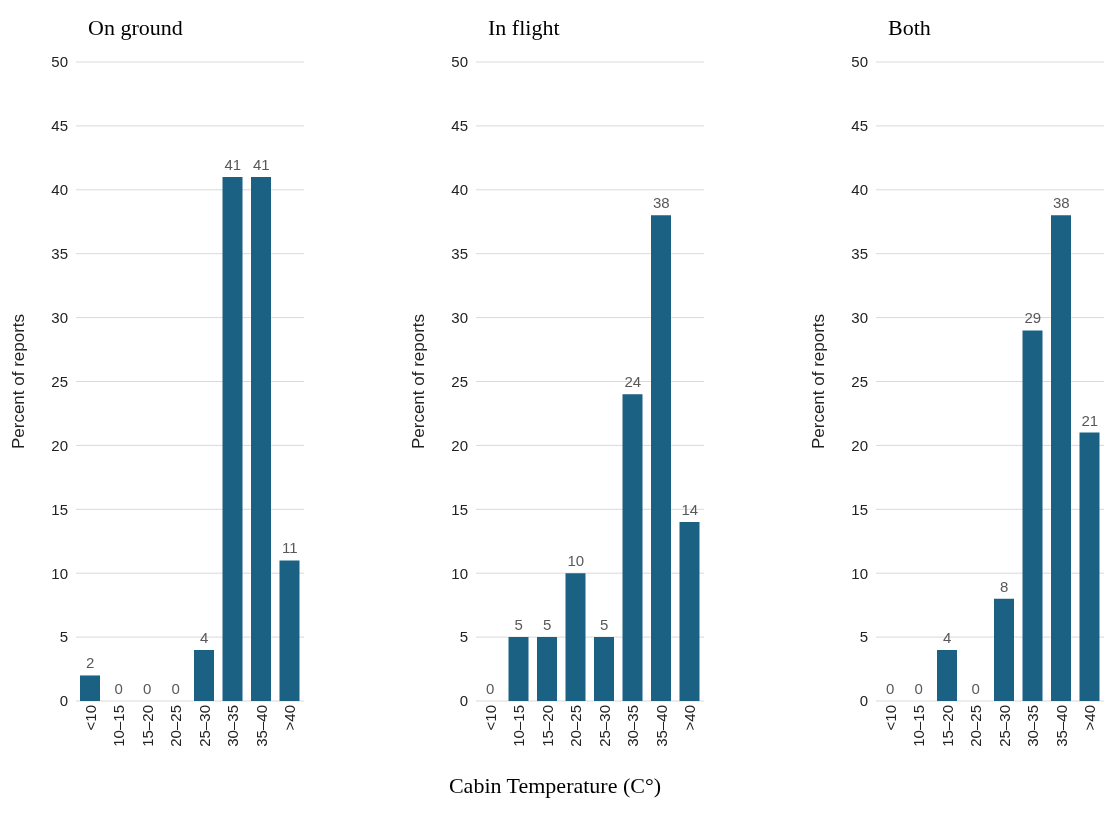  I want to click on chart-title: On ground, so click(136, 28).